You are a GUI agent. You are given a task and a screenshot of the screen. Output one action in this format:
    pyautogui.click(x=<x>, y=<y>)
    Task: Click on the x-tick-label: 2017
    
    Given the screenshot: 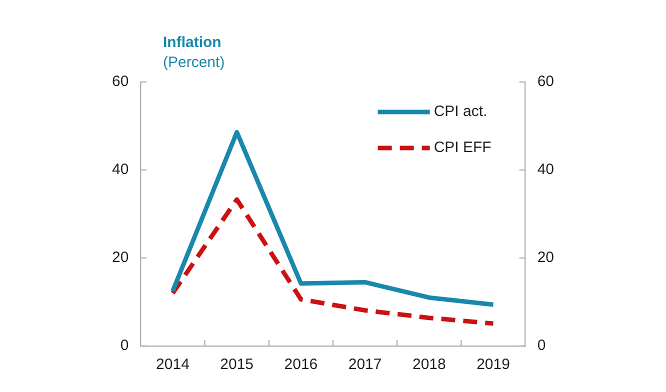 What is the action you would take?
    pyautogui.click(x=365, y=365)
    